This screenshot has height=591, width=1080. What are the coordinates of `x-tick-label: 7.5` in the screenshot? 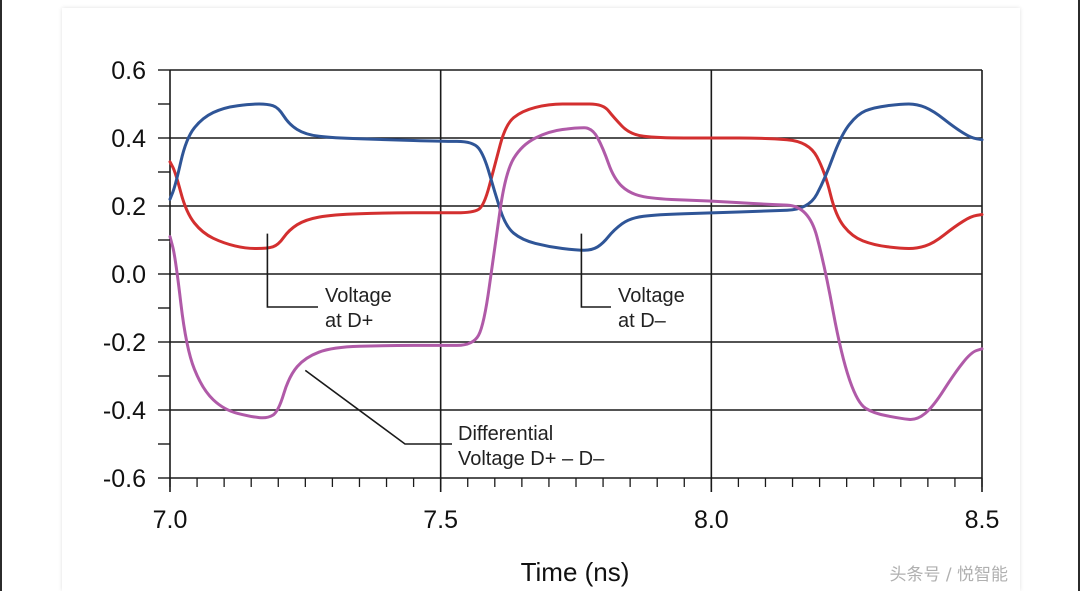 It's located at (440, 520).